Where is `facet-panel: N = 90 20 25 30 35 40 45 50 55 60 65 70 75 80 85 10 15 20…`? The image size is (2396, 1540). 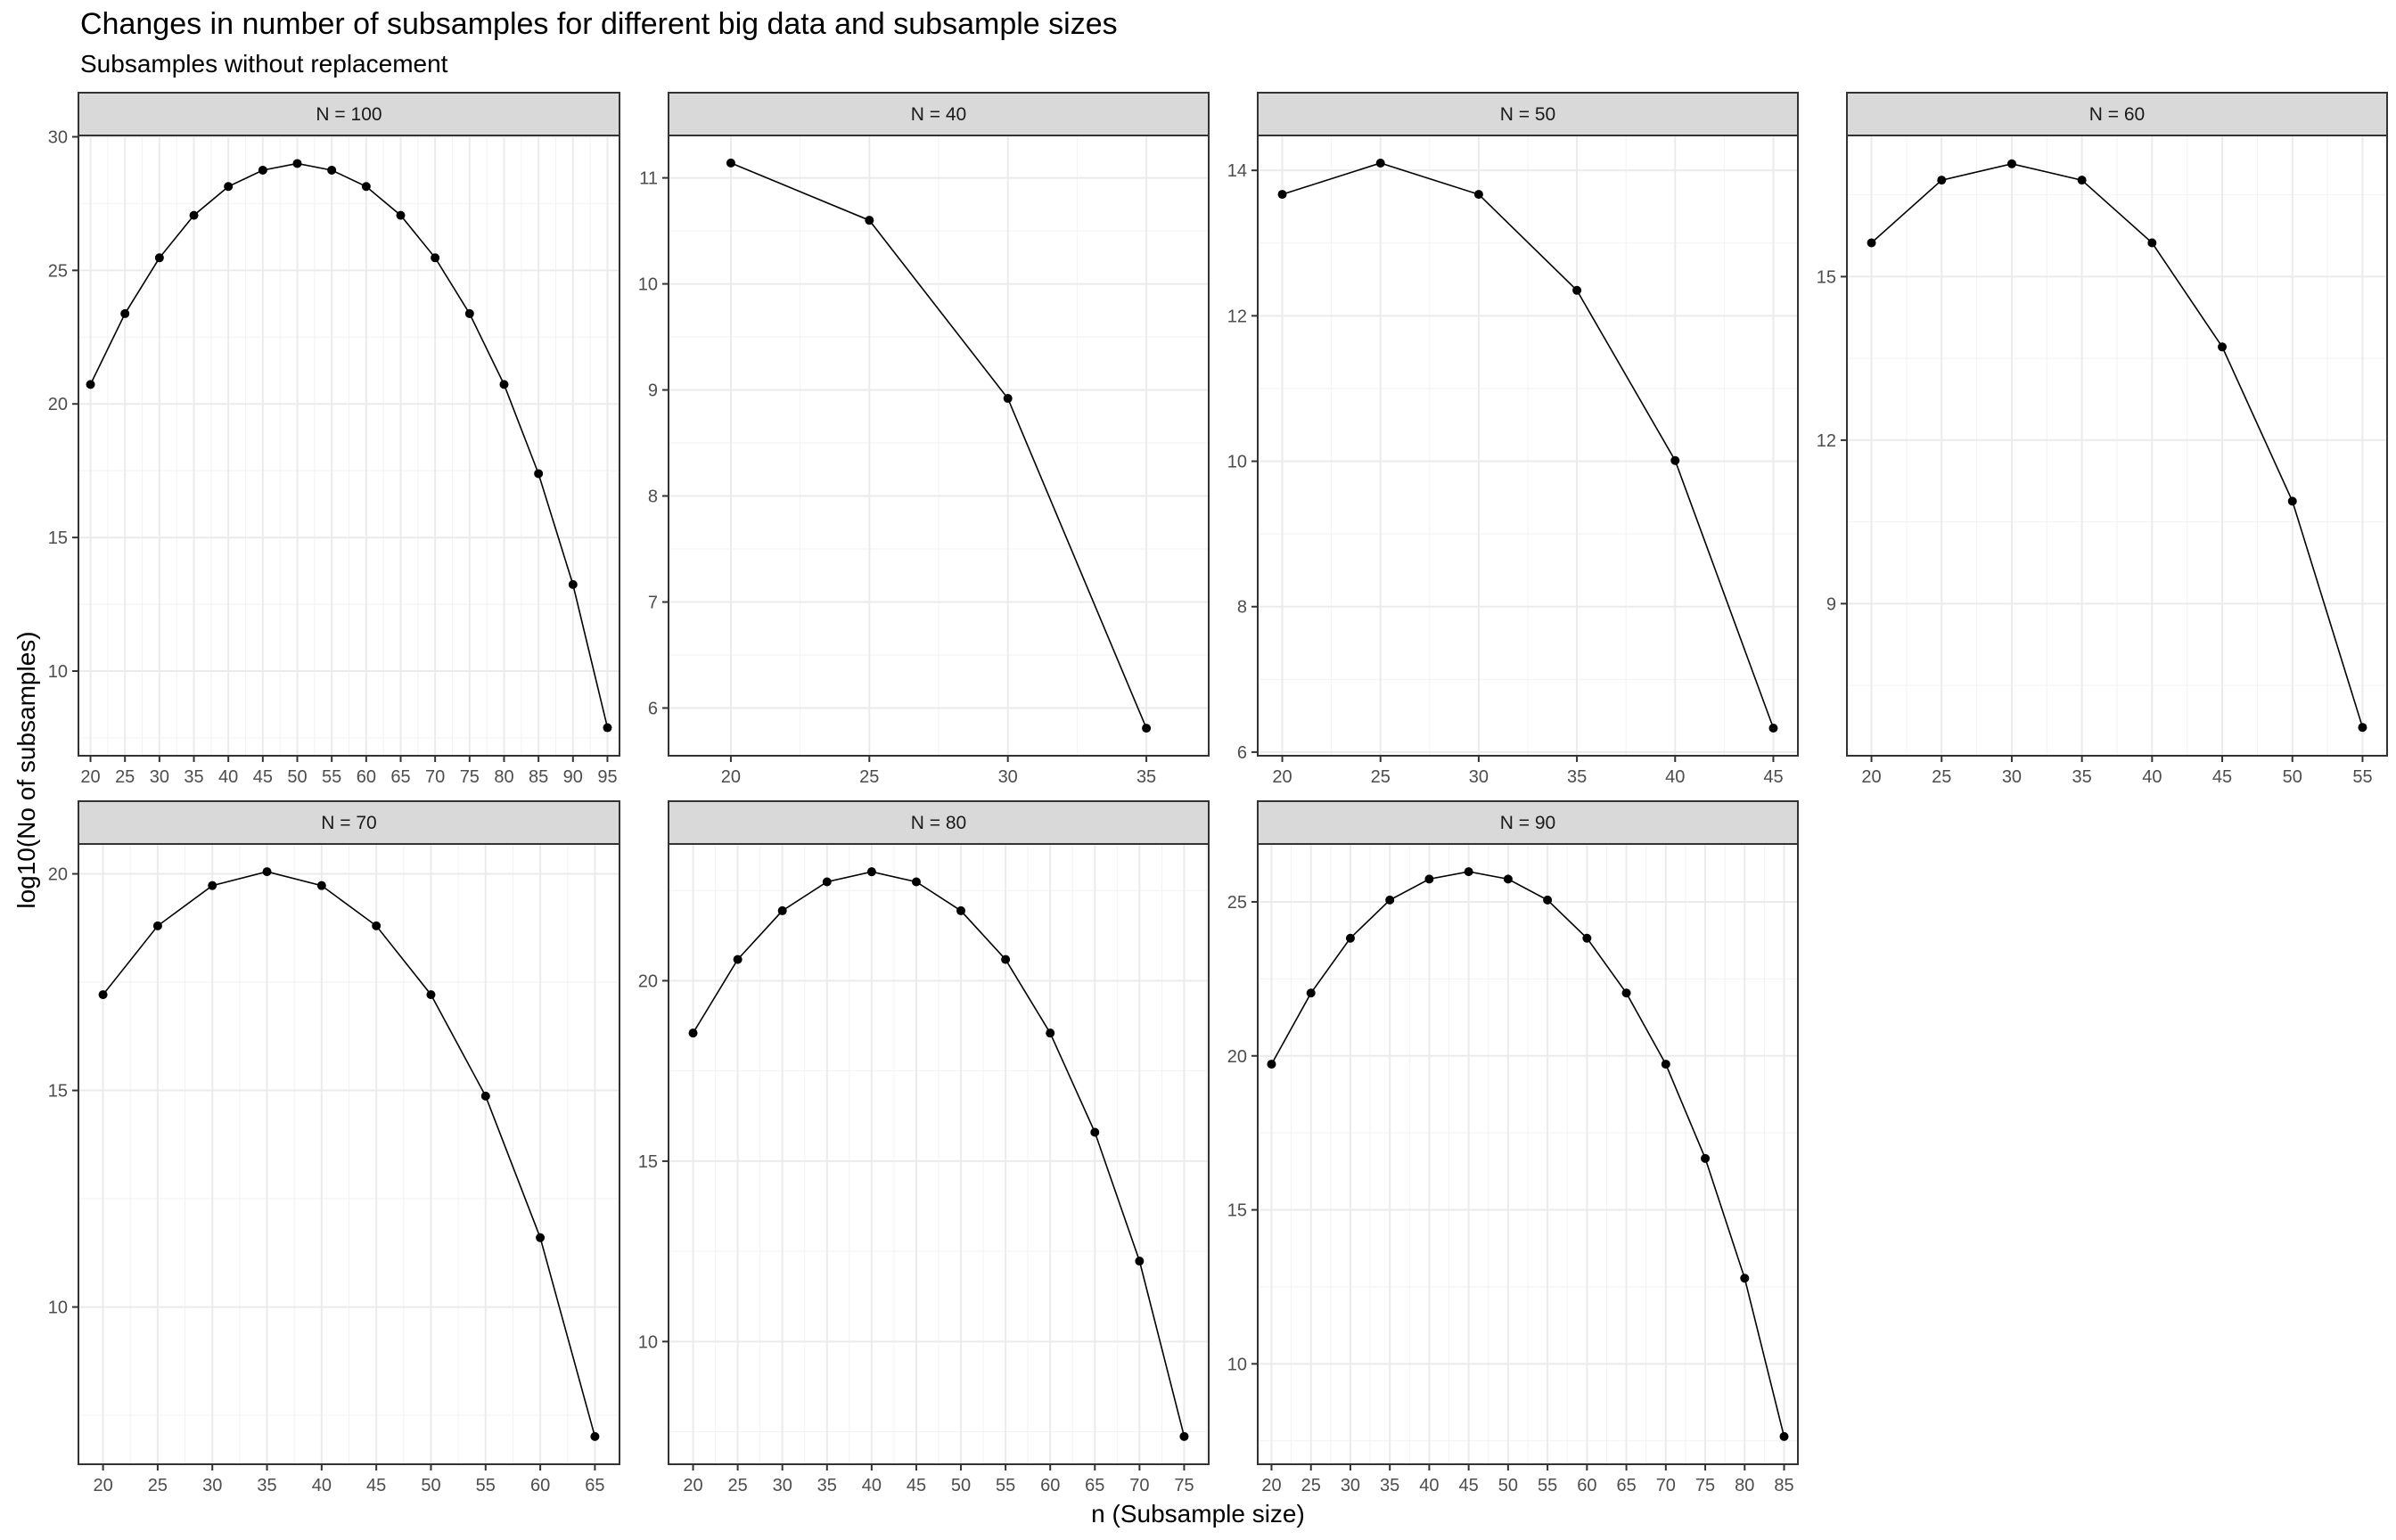 facet-panel: N = 90 20 25 30 35 40 45 50 55 60 65 70 75 80 85 10 15 20… is located at coordinates (1513, 1147).